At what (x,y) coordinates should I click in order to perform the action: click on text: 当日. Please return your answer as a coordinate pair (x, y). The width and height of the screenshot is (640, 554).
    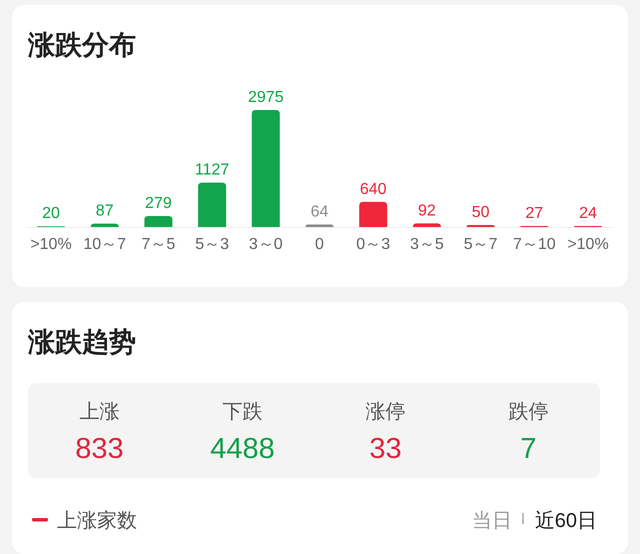
    Looking at the image, I should click on (492, 521).